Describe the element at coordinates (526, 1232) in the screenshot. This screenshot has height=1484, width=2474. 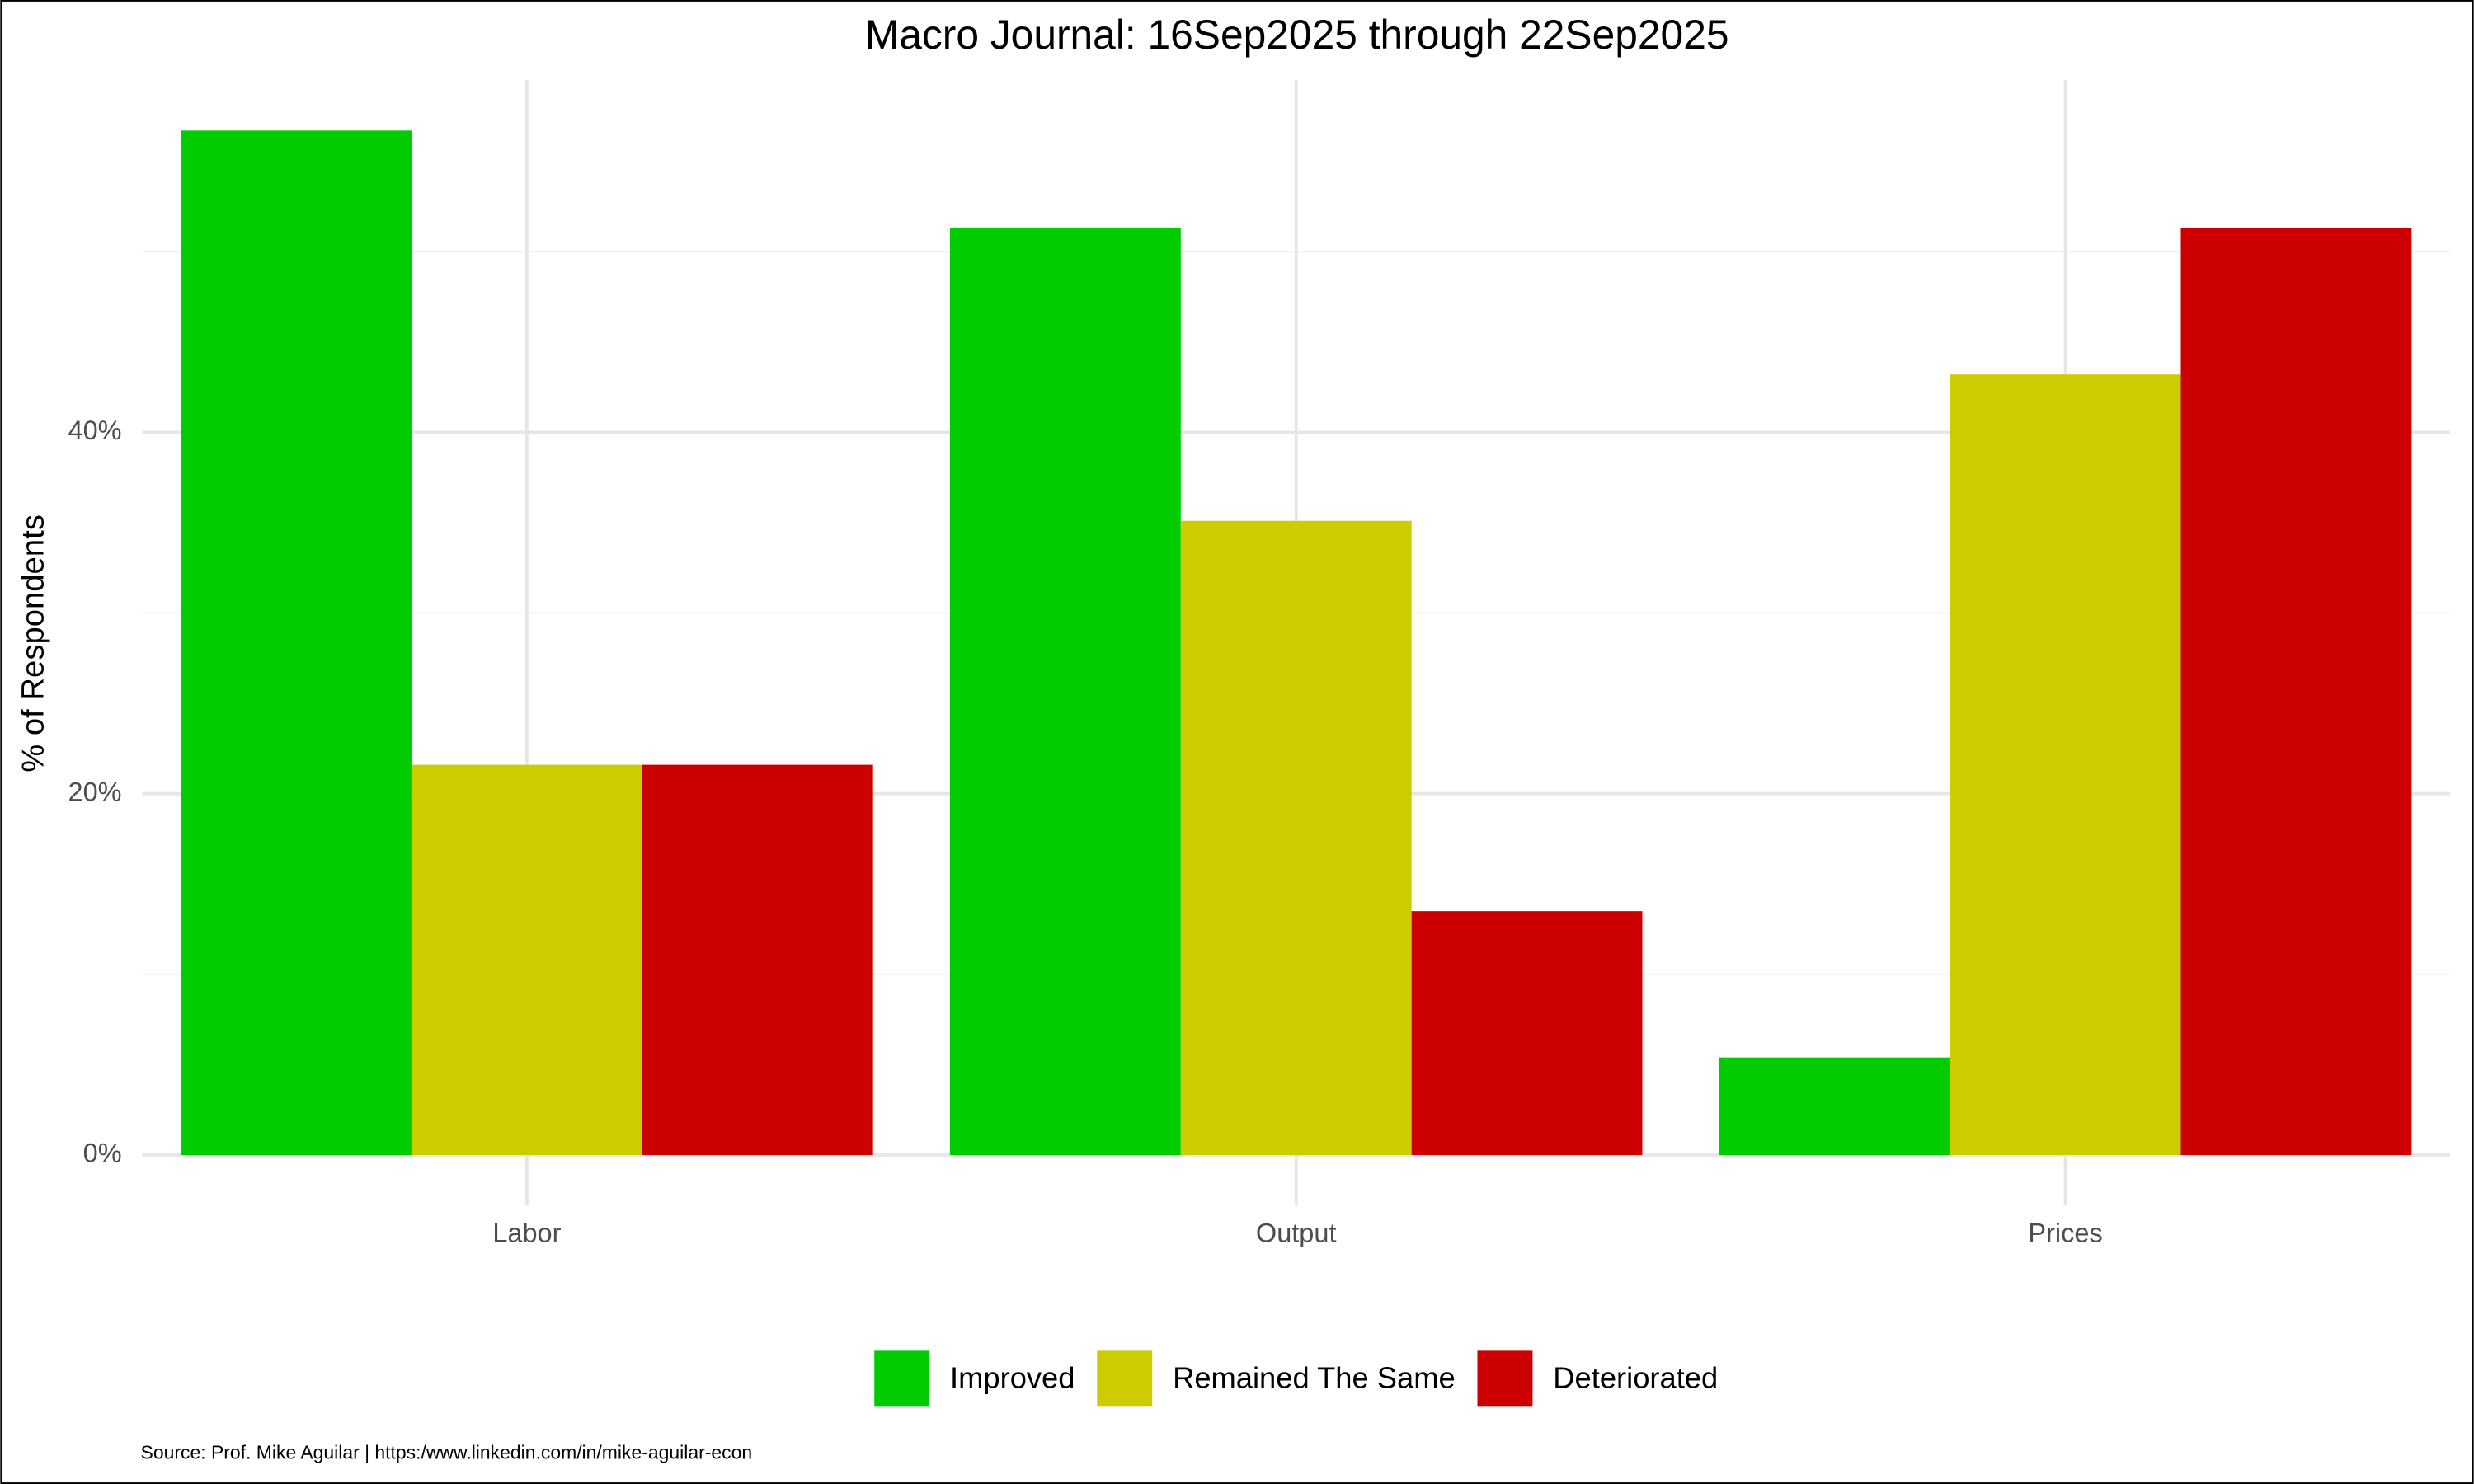
I see `x-tick-label: Labor` at that location.